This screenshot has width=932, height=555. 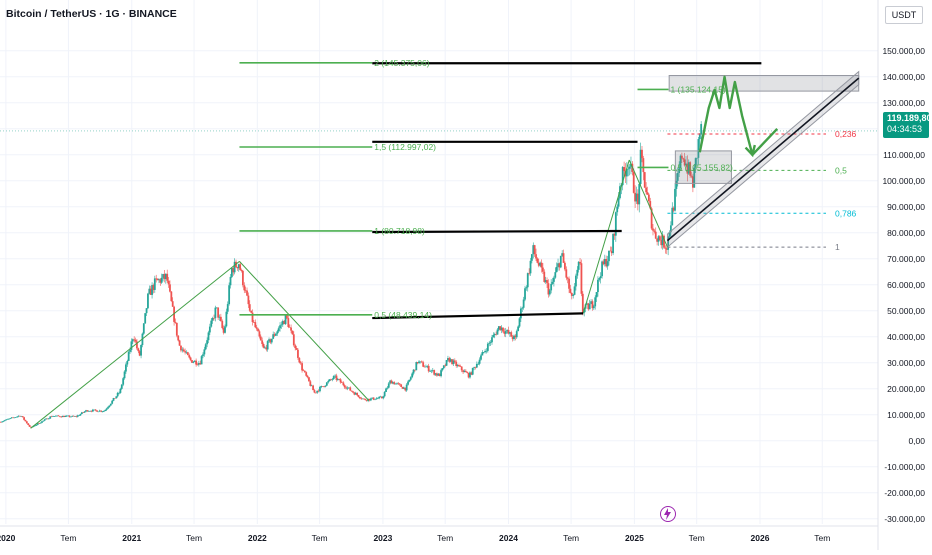 What do you see at coordinates (904, 15) in the screenshot?
I see `currency-selector: USDT` at bounding box center [904, 15].